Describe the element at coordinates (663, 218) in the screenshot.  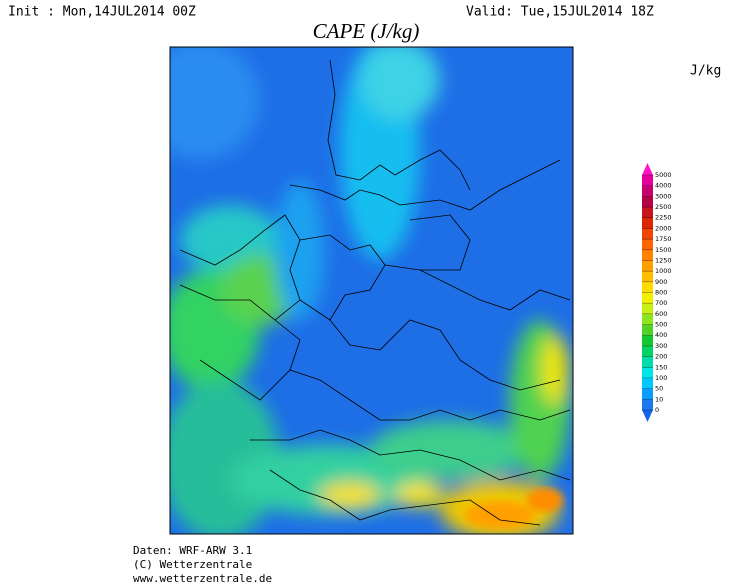
I see `colorbar-label: 2250` at that location.